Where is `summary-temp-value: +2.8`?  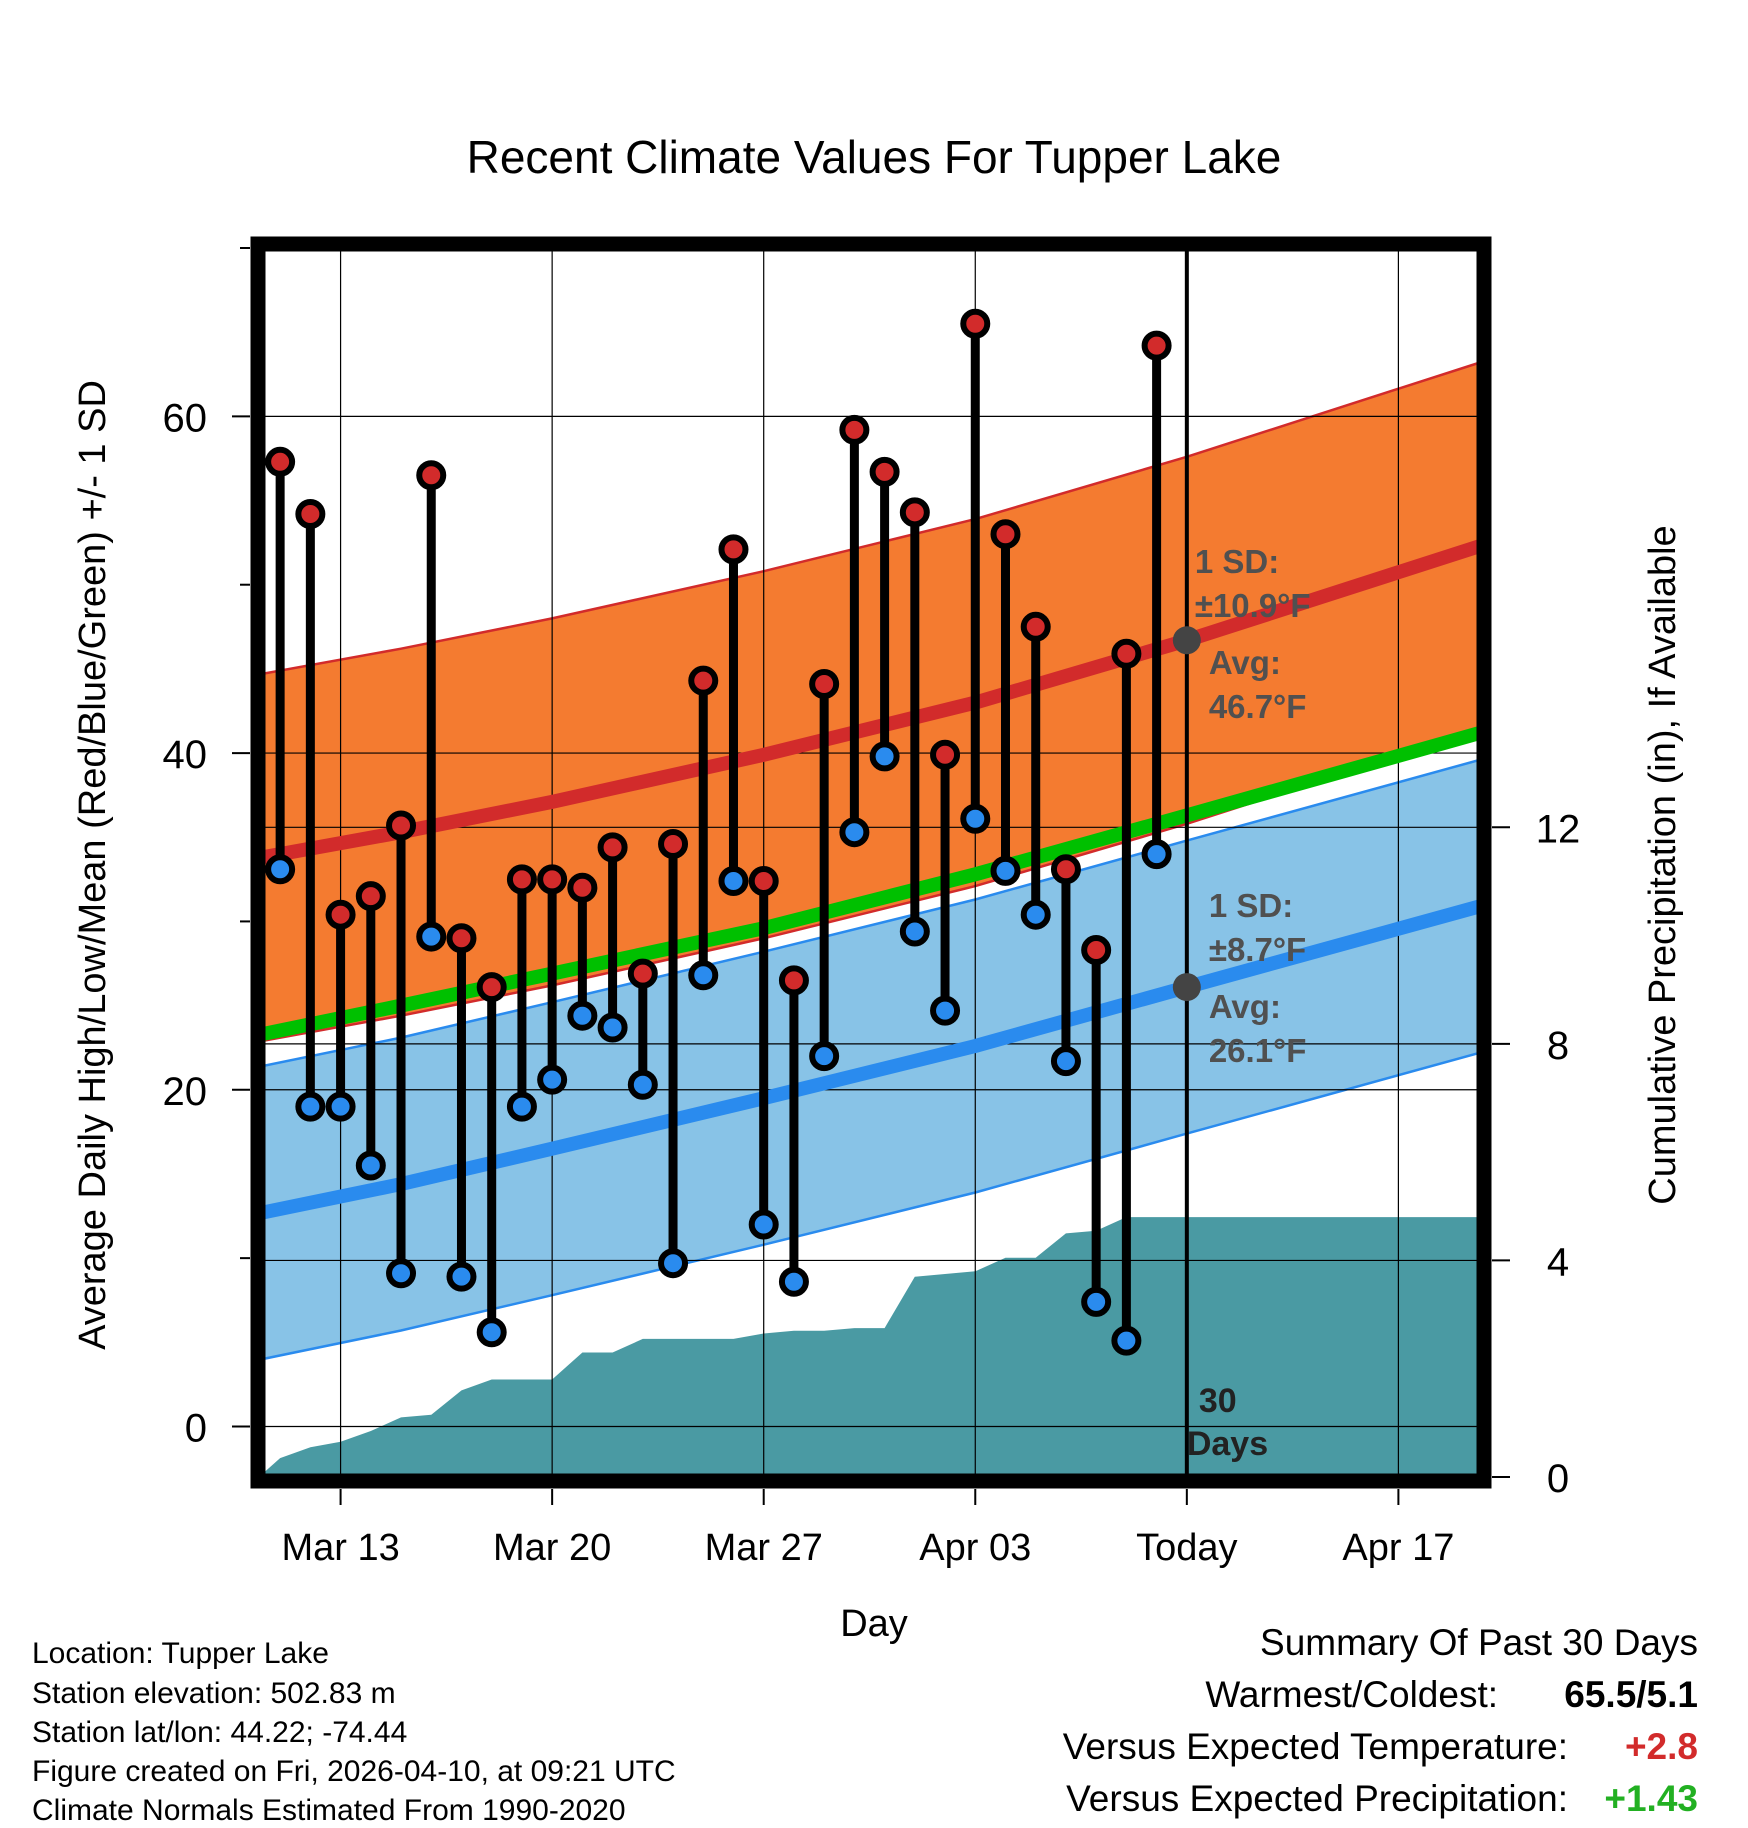
summary-temp-value: +2.8 is located at coordinates (1661, 1746).